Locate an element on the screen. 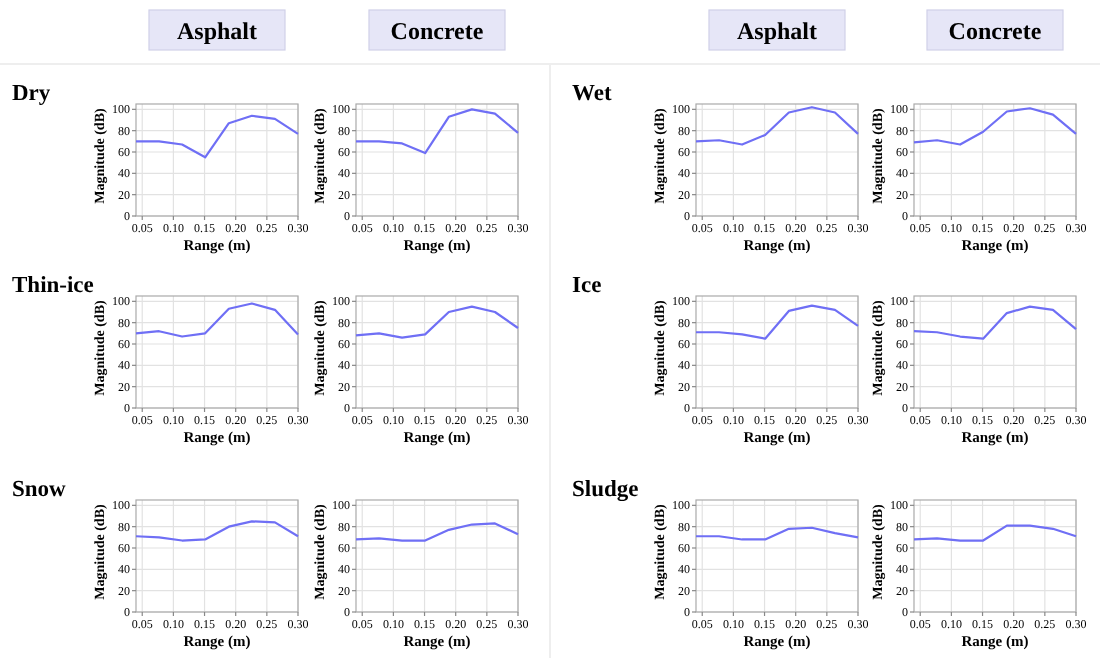  text: Thin-ice is located at coordinates (53, 286).